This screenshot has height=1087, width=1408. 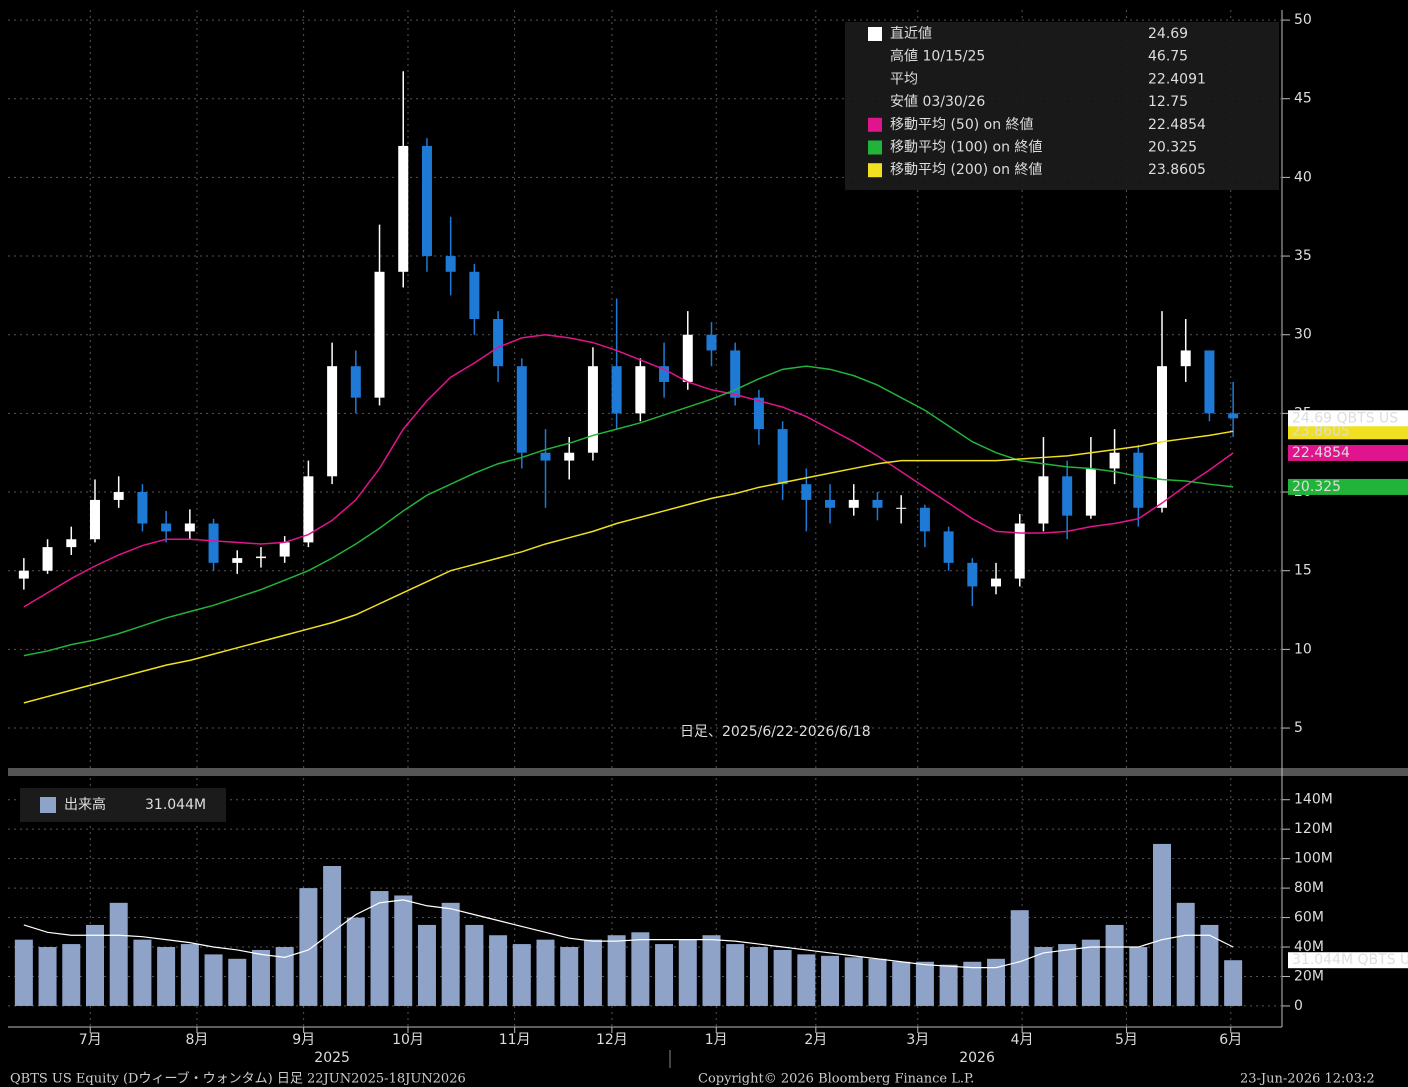 I want to click on y-tick-label: 30, so click(x=1303, y=335).